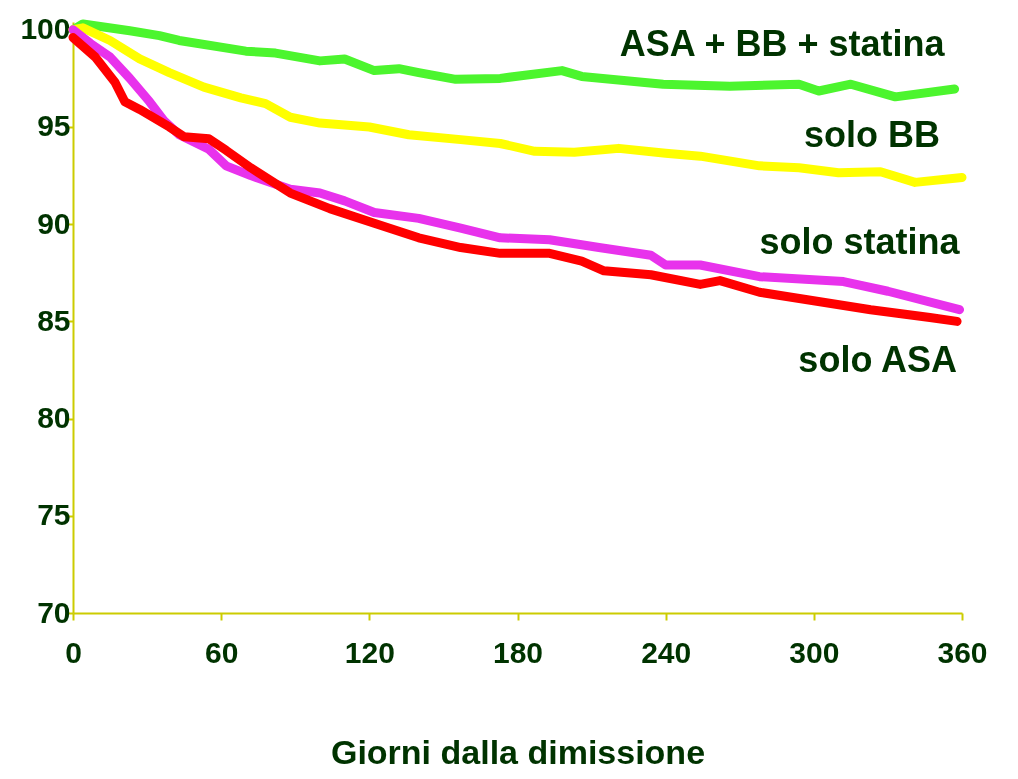 Image resolution: width=1018 pixels, height=779 pixels. Describe the element at coordinates (369, 652) in the screenshot. I see `x-tick-label: 120` at that location.